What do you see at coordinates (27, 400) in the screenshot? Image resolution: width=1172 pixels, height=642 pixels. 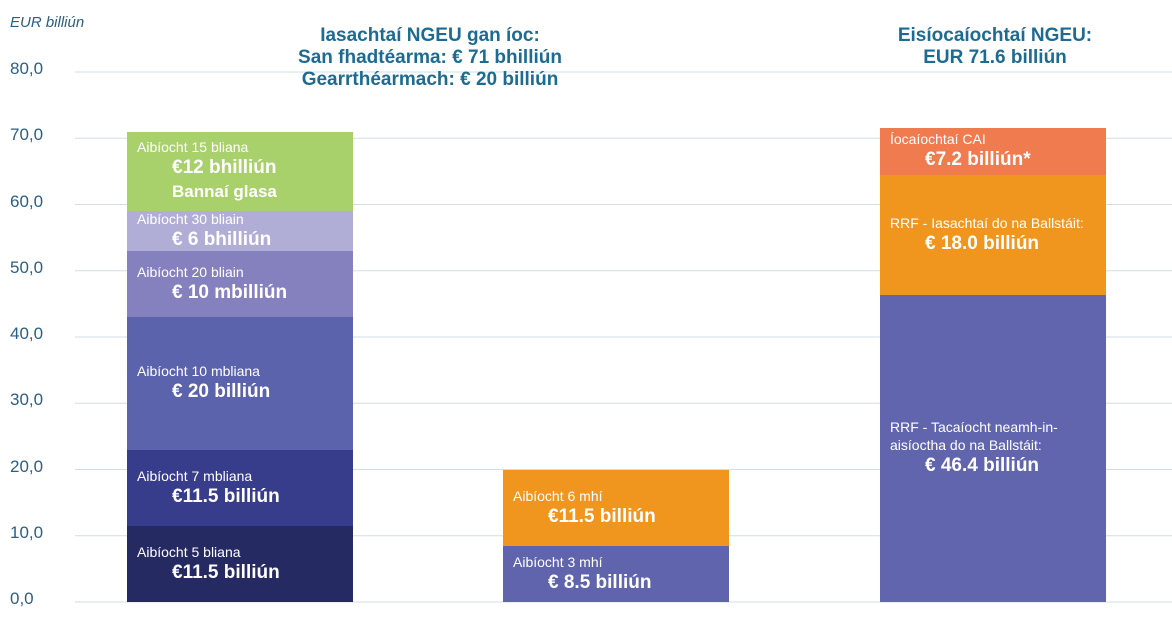 I see `y-tick-label: 30,0` at bounding box center [27, 400].